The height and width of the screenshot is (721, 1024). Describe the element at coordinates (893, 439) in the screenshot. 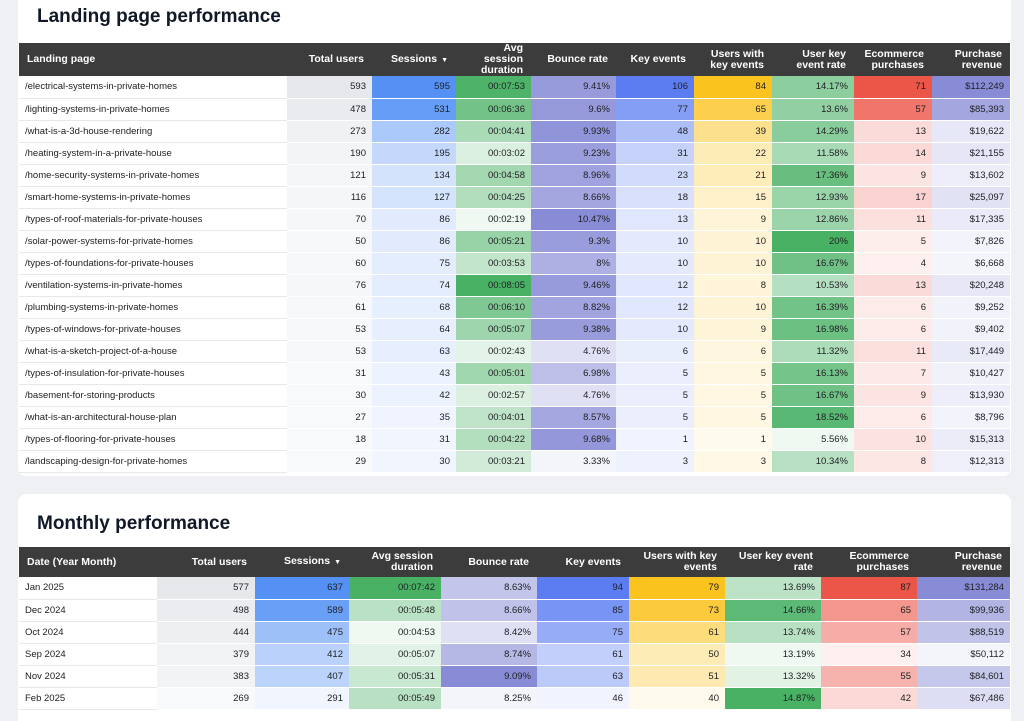

I see `ecommerce-purchases-cell: 10` at that location.